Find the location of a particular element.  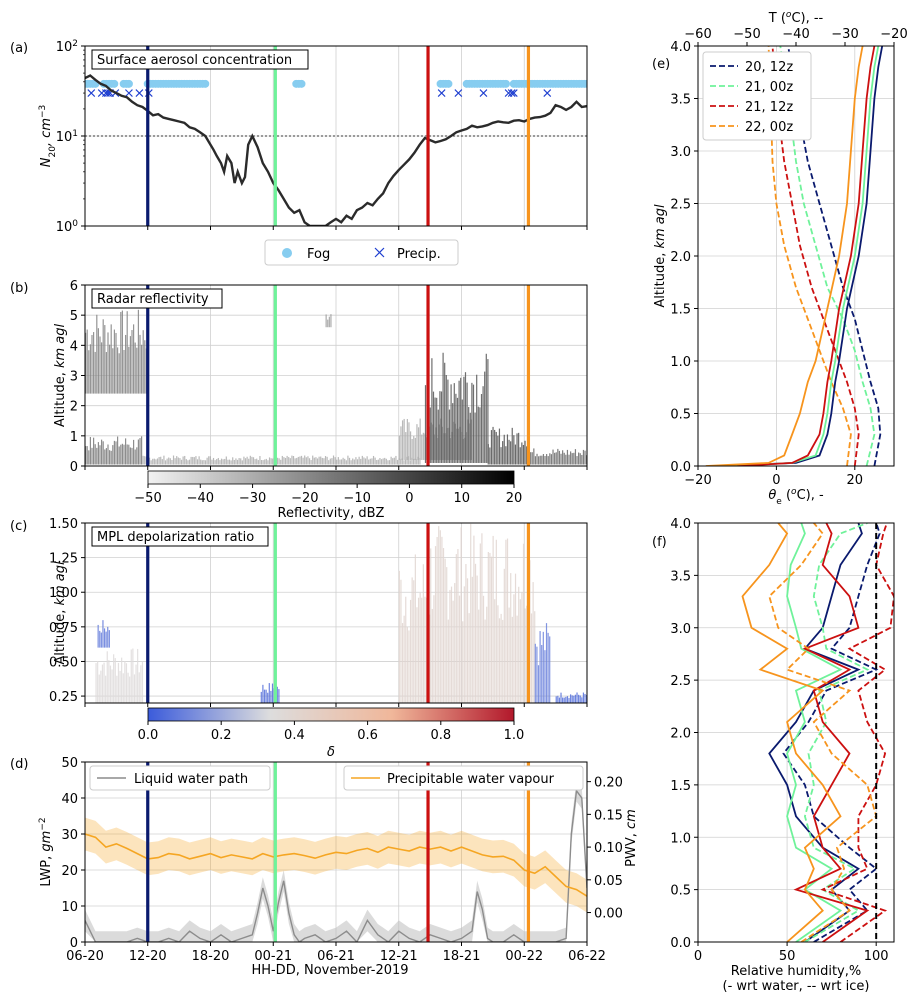

y2-tick-label: 0.10 is located at coordinates (608, 848).